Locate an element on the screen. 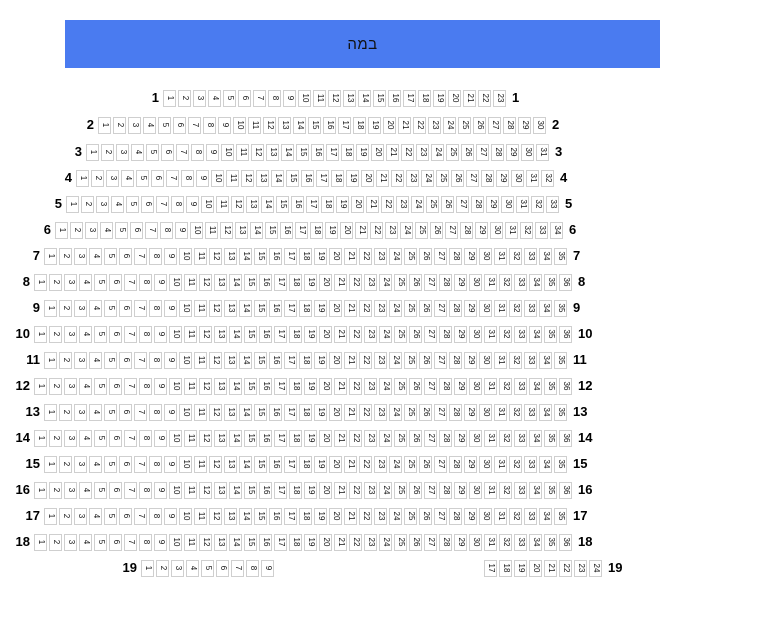 This screenshot has width=760, height=620. seat: 36 is located at coordinates (565, 282).